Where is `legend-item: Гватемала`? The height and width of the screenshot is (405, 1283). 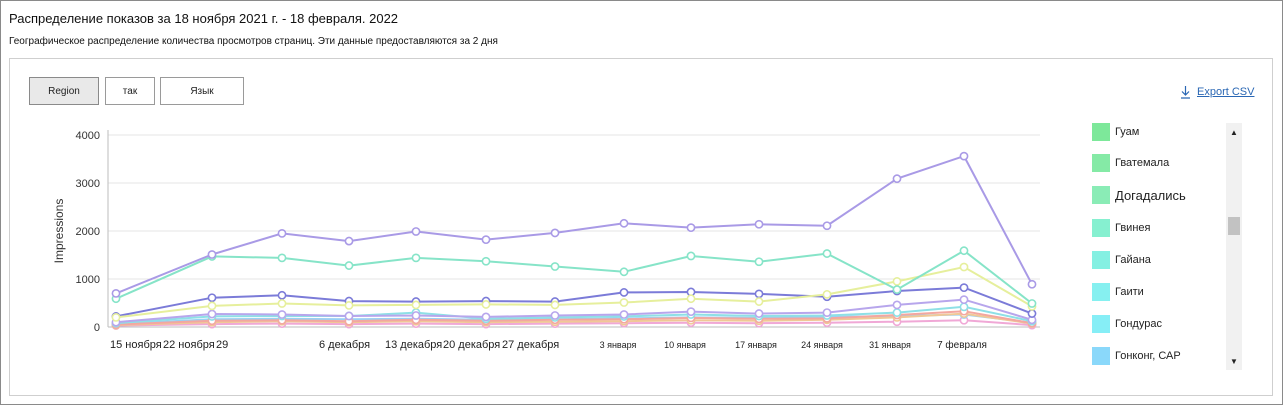 legend-item: Гватемала is located at coordinates (1130, 163).